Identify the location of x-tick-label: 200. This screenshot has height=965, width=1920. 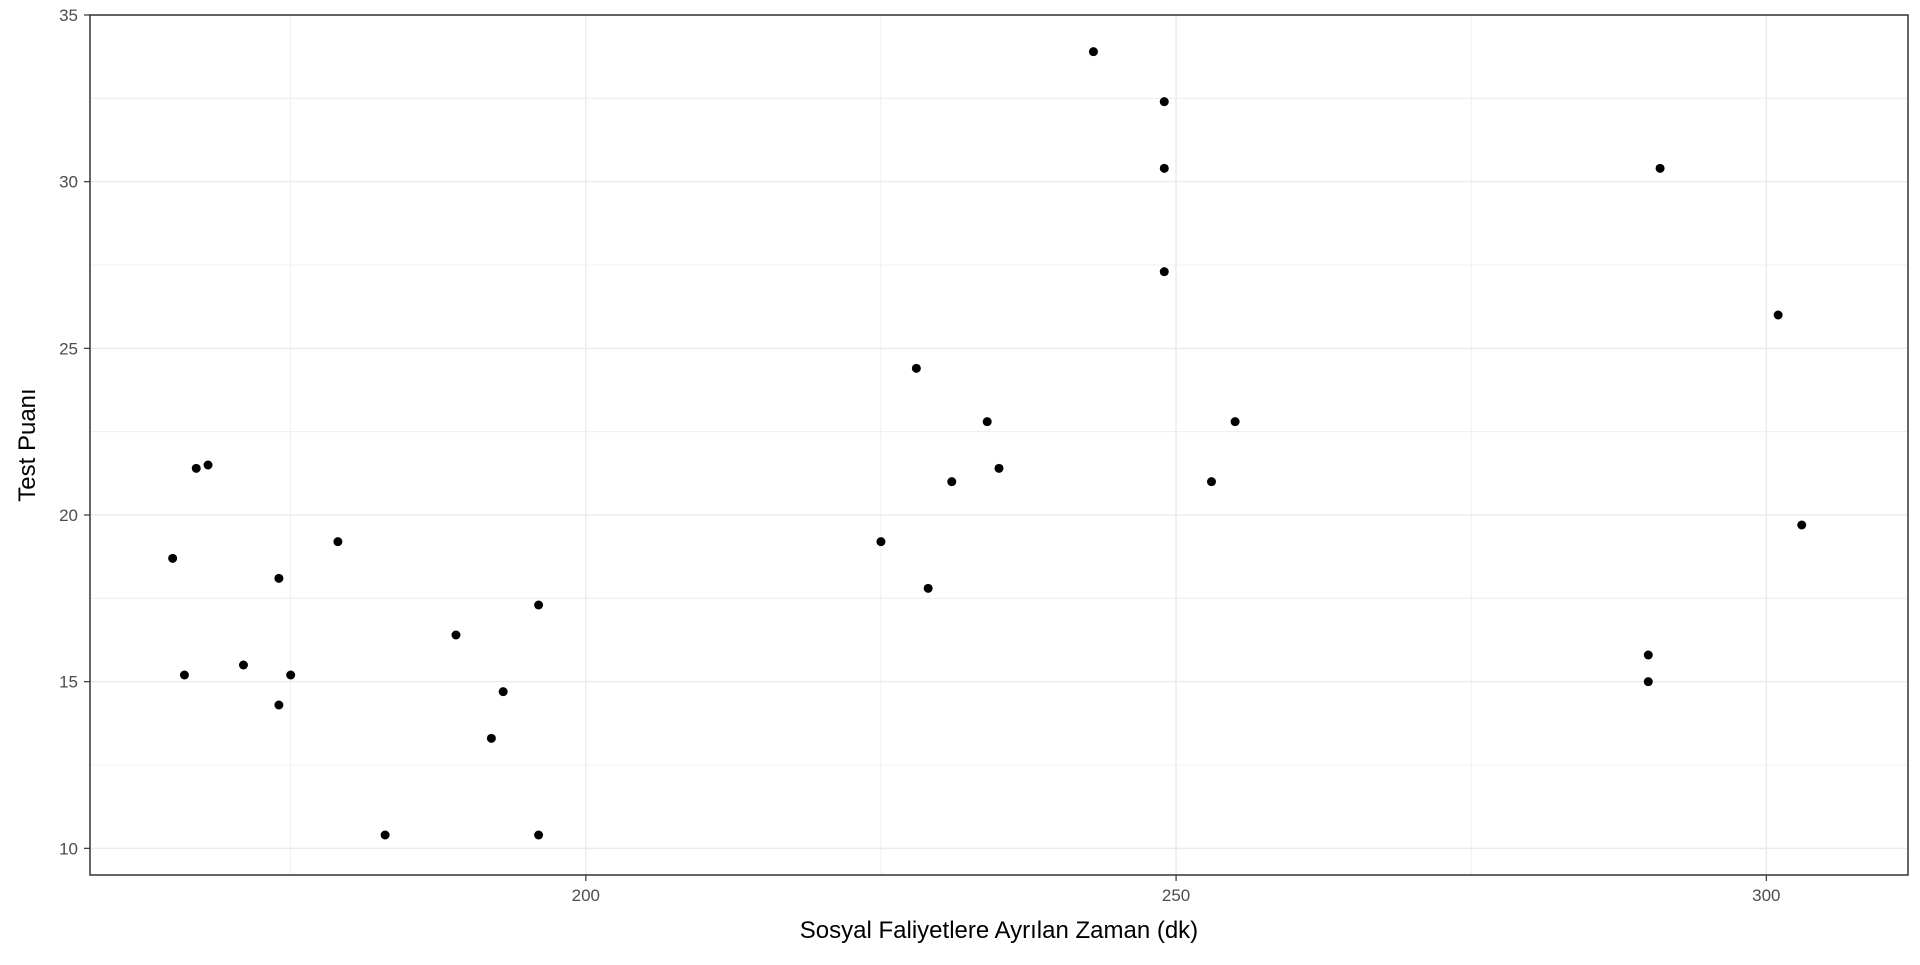
(586, 895).